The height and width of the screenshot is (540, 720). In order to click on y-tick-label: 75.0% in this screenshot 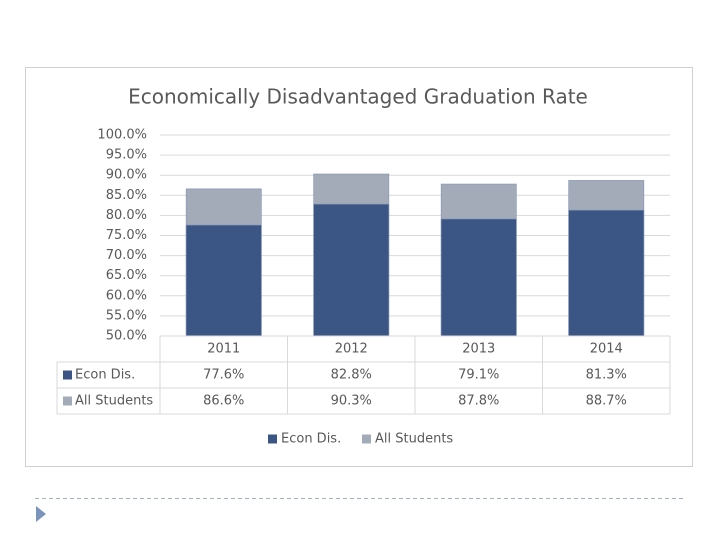, I will do `click(126, 235)`.